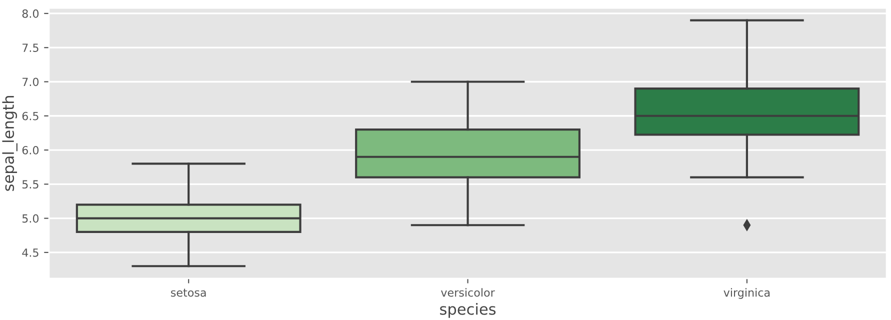 This screenshot has height=320, width=891. Describe the element at coordinates (30, 252) in the screenshot. I see `y-tick-label: 4.5` at that location.